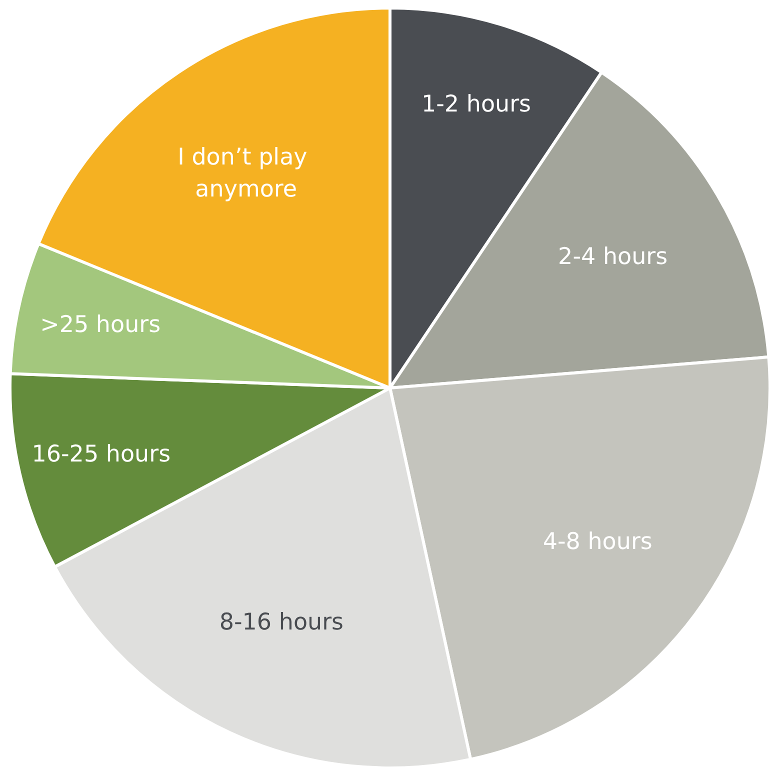 The height and width of the screenshot is (769, 770). I want to click on slice-label: 1-2 hours, so click(476, 104).